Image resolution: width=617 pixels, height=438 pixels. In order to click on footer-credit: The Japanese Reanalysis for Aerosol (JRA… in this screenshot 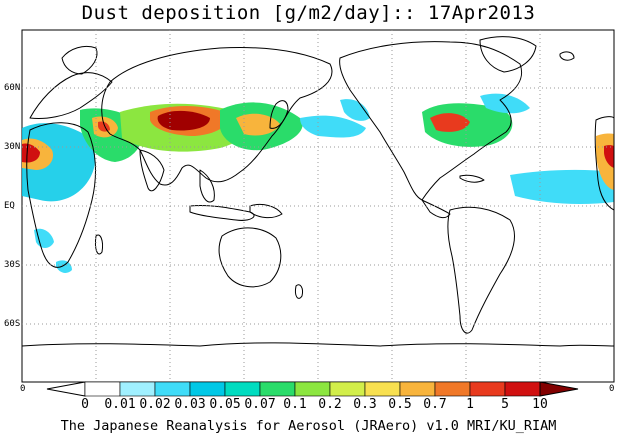, I will do `click(308, 426)`.